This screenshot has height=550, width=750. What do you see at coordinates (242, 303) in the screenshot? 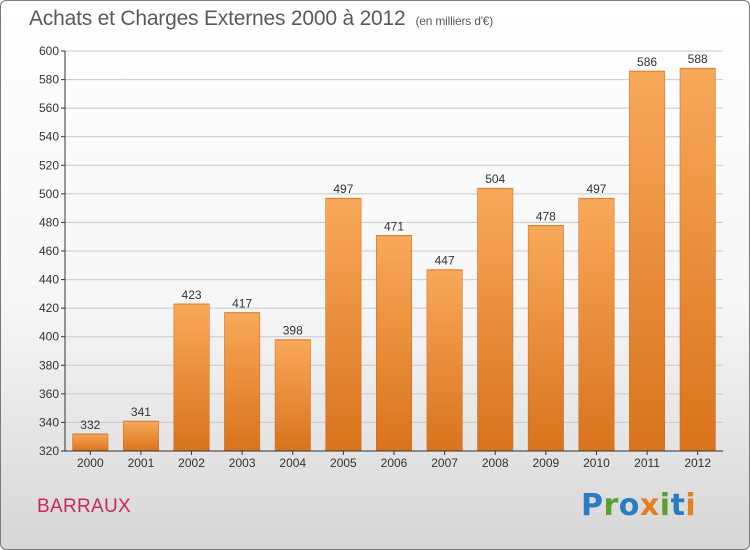
I see `bar-value-label: 417` at bounding box center [242, 303].